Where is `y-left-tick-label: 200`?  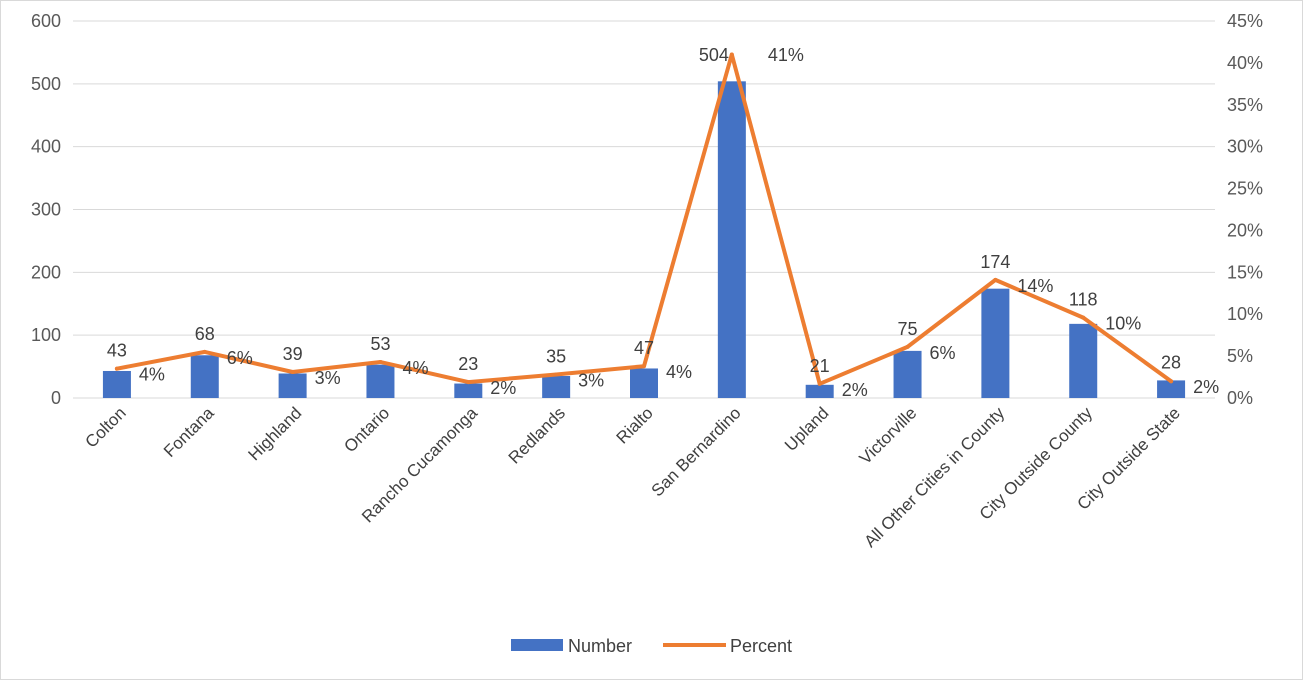
y-left-tick-label: 200 is located at coordinates (46, 272).